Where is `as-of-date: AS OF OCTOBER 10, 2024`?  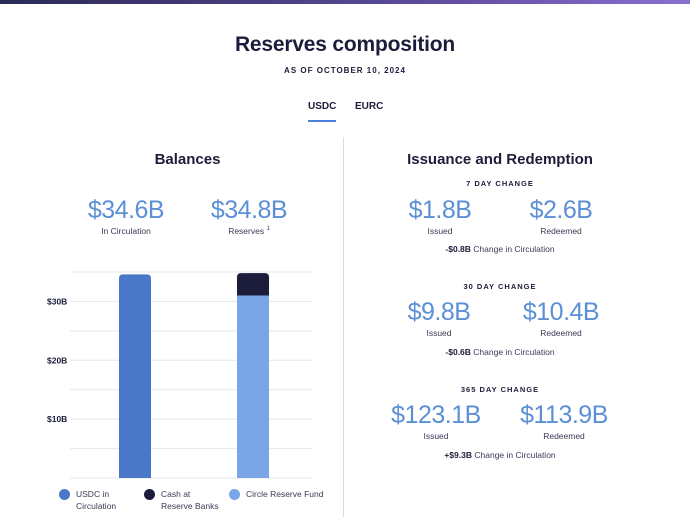
as-of-date: AS OF OCTOBER 10, 2024 is located at coordinates (345, 70).